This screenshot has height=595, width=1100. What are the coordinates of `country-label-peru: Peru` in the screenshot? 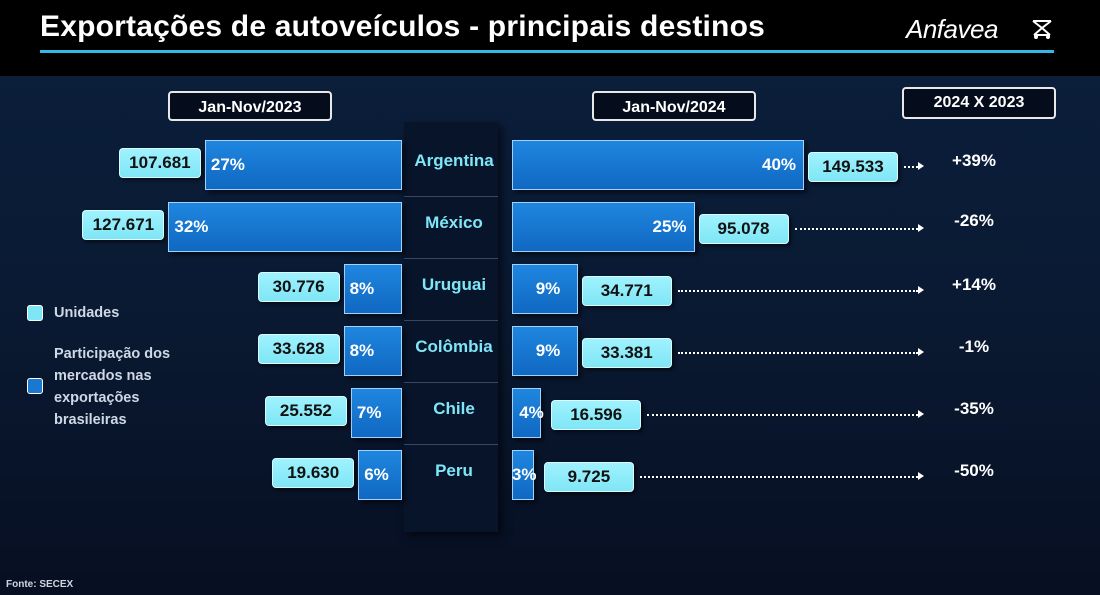 It's located at (454, 470).